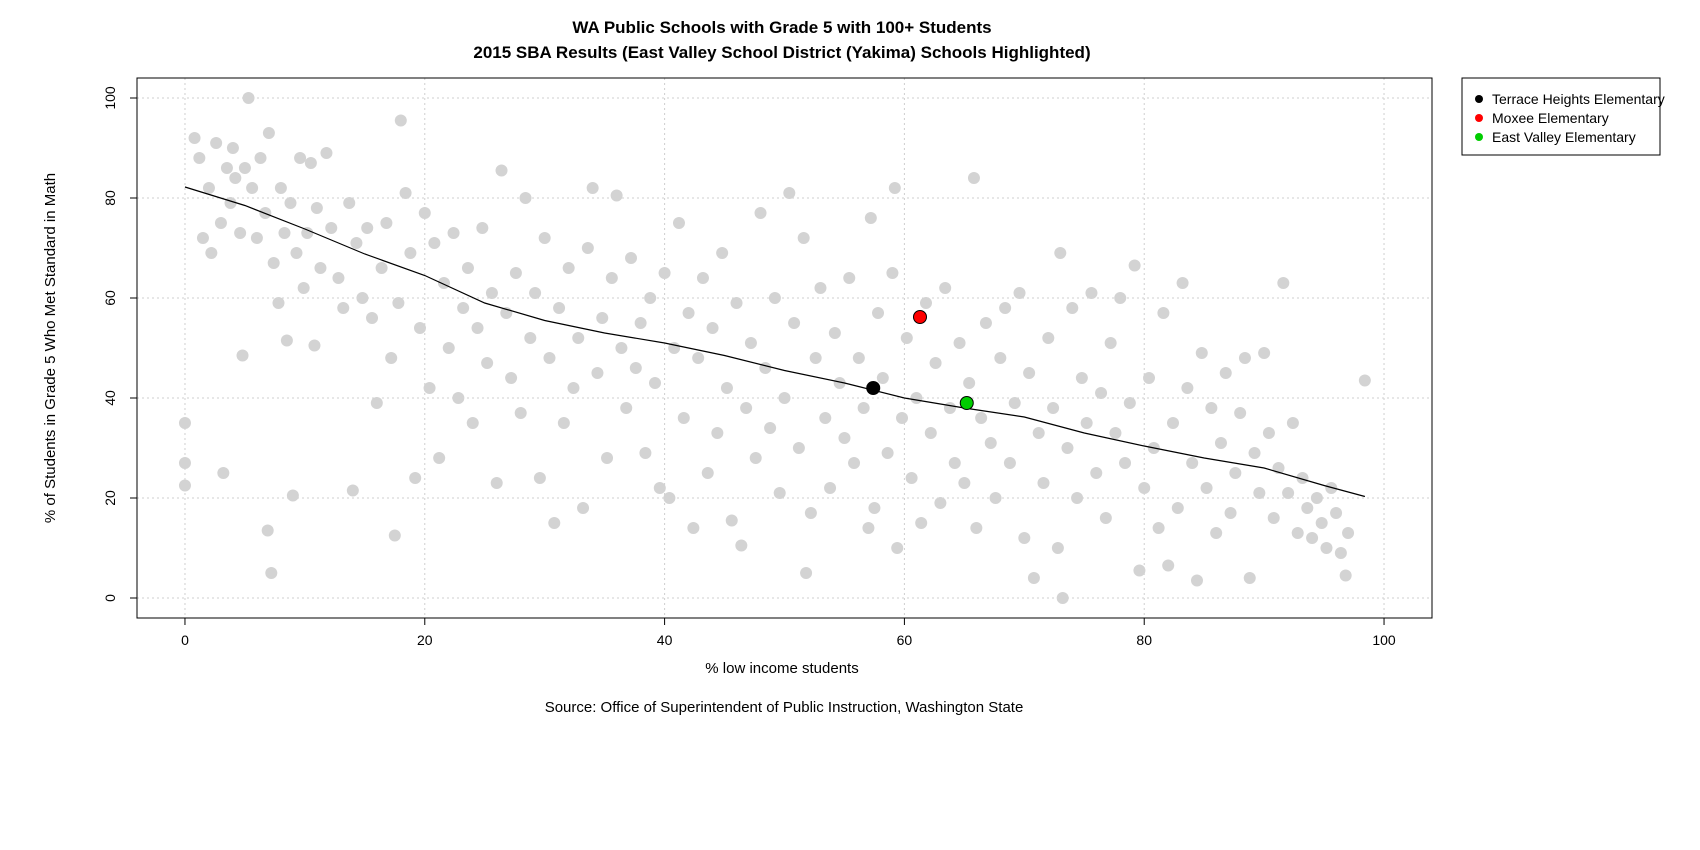  Describe the element at coordinates (1384, 640) in the screenshot. I see `x-tick-label: 100` at that location.